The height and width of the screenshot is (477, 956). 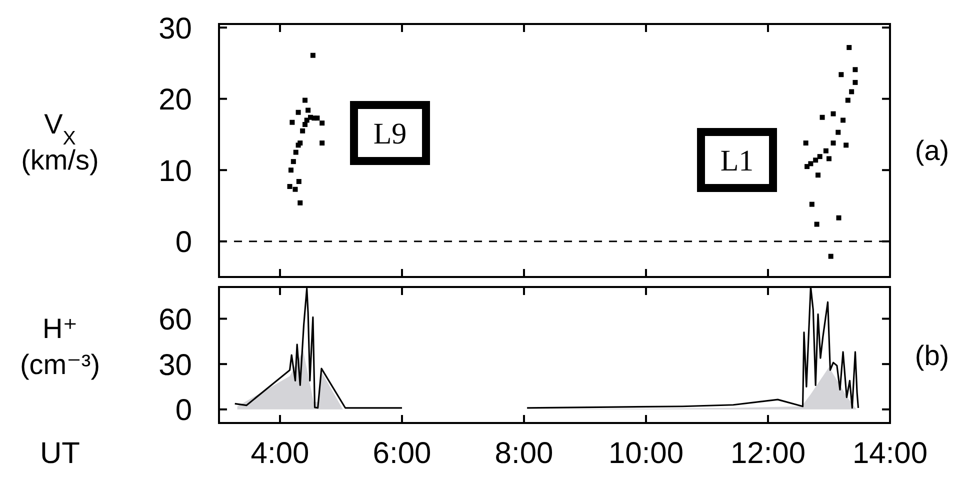 I want to click on x-tick-label: 12:00, so click(x=768, y=453).